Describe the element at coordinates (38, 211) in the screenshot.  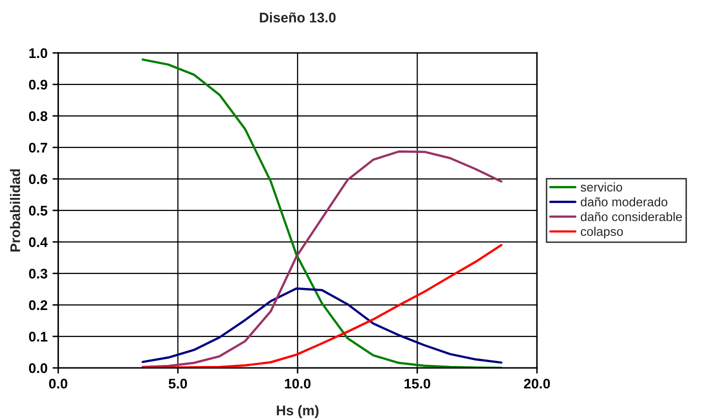
I see `y-tick-label: 0.5` at that location.